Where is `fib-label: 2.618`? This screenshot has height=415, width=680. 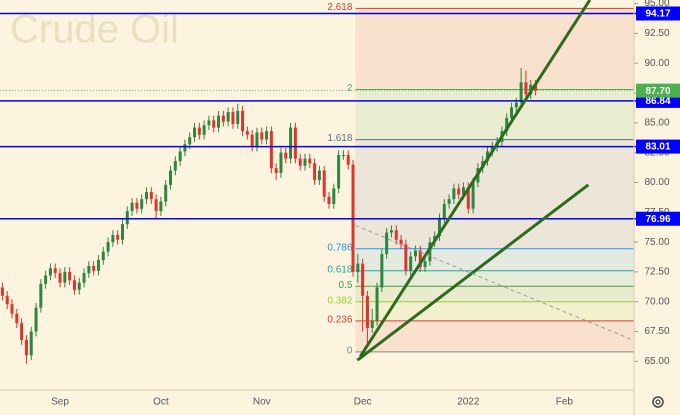
fib-label: 2.618 is located at coordinates (339, 7).